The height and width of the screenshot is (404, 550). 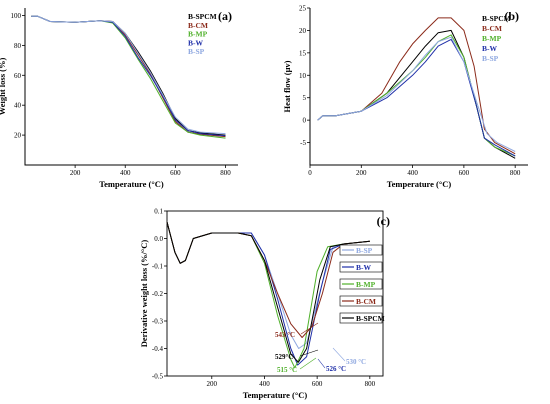 I want to click on y-tick-label: -0.5, so click(x=158, y=377).